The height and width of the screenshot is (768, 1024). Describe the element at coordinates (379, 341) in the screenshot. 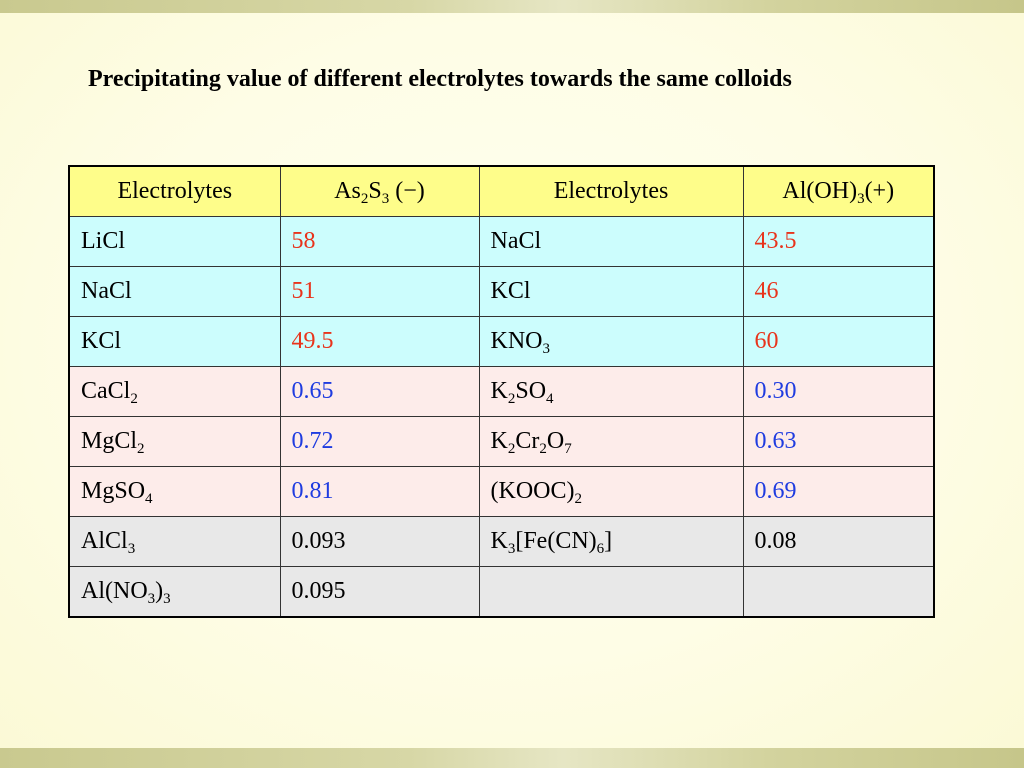

I see `cell-value-as2s3: 49.5` at that location.